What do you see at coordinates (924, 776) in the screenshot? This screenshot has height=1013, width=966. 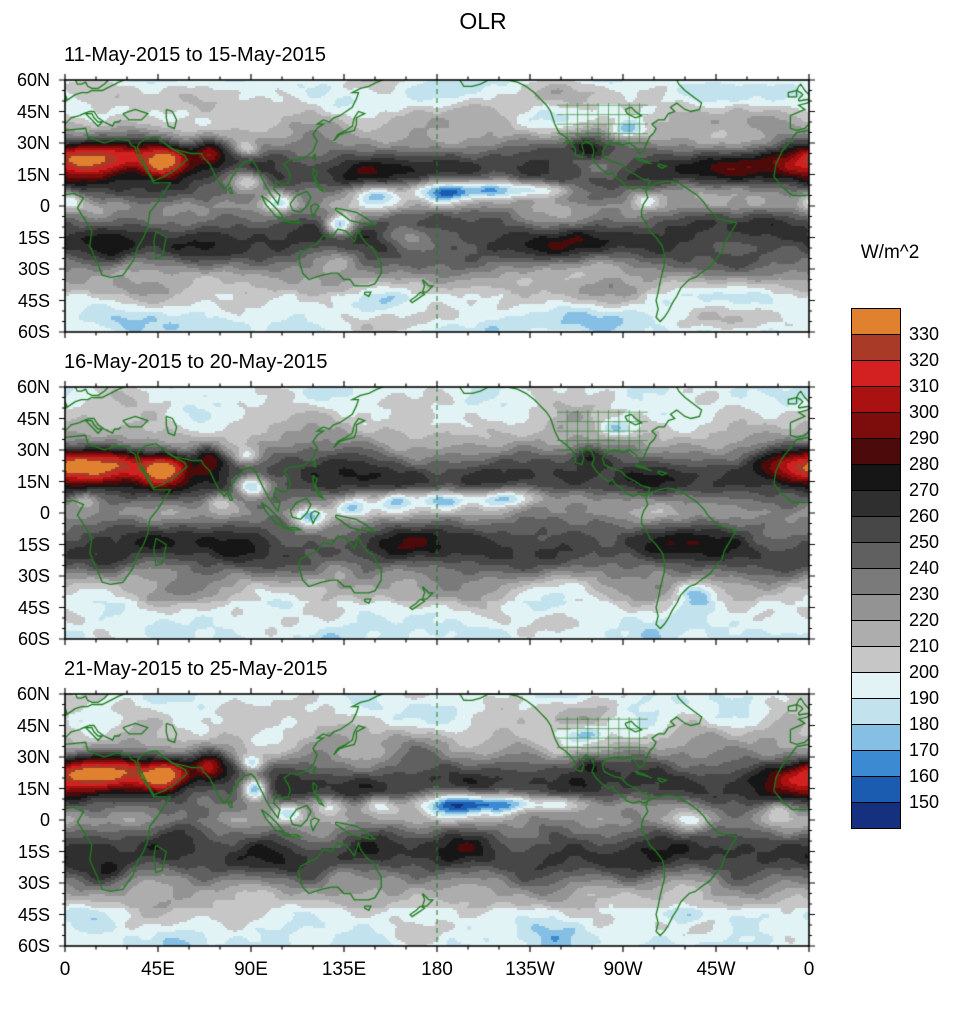 I see `colorbar-tick-label: 160` at bounding box center [924, 776].